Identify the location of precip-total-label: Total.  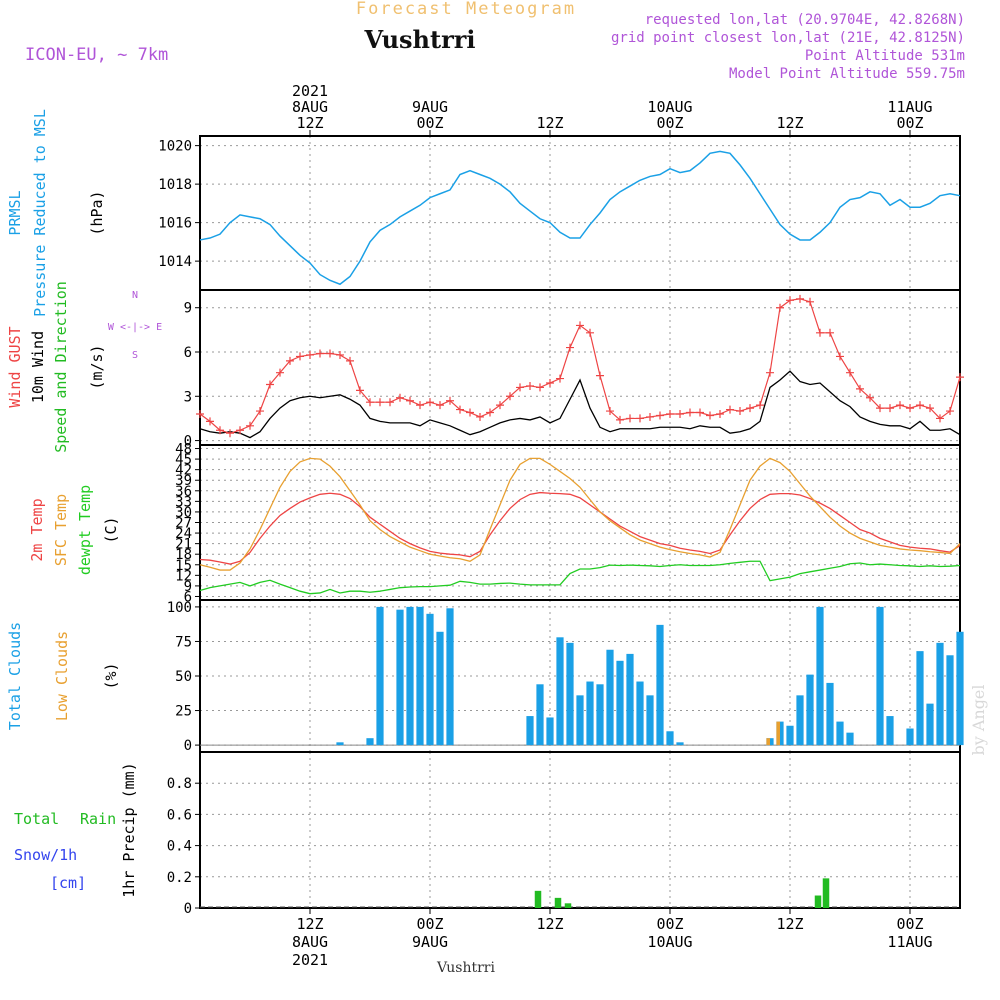
(36, 819).